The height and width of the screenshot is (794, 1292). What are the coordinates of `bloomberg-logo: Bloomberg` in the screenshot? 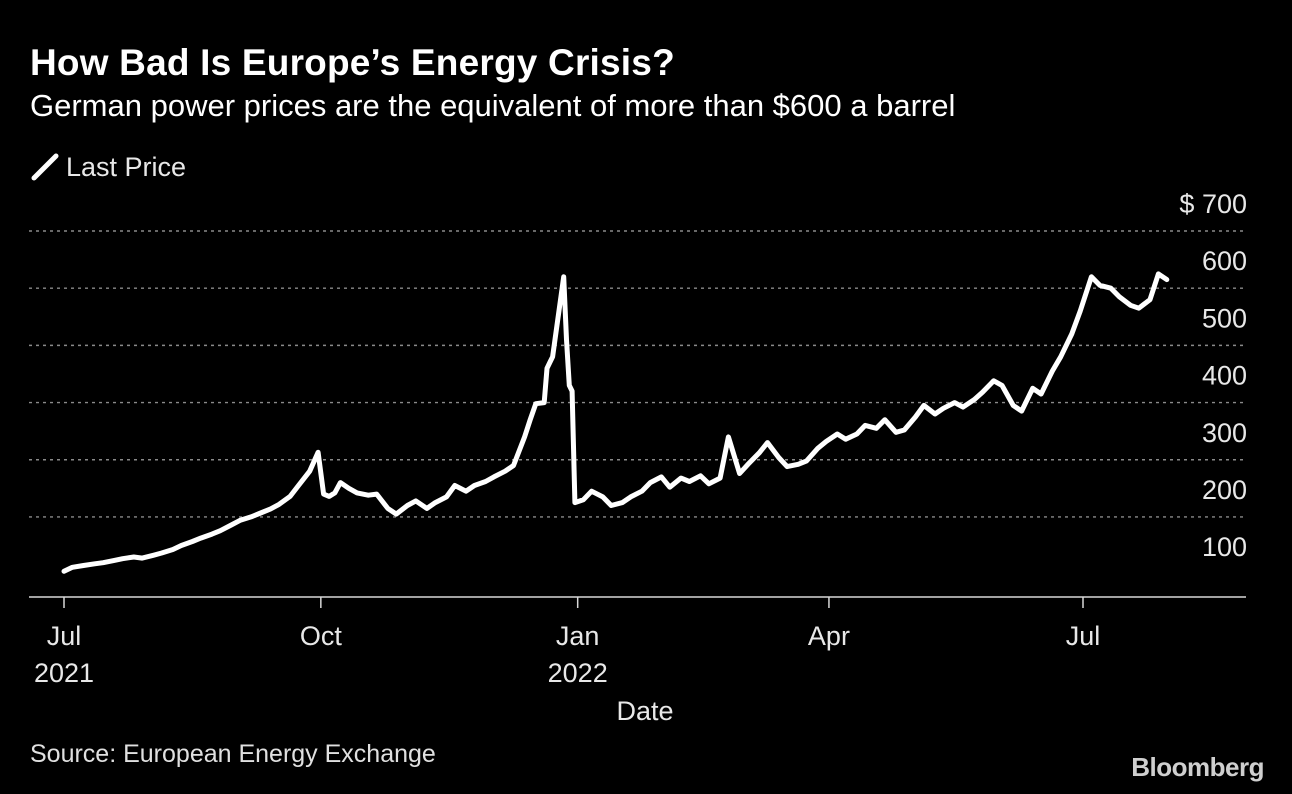 It's located at (1197, 767).